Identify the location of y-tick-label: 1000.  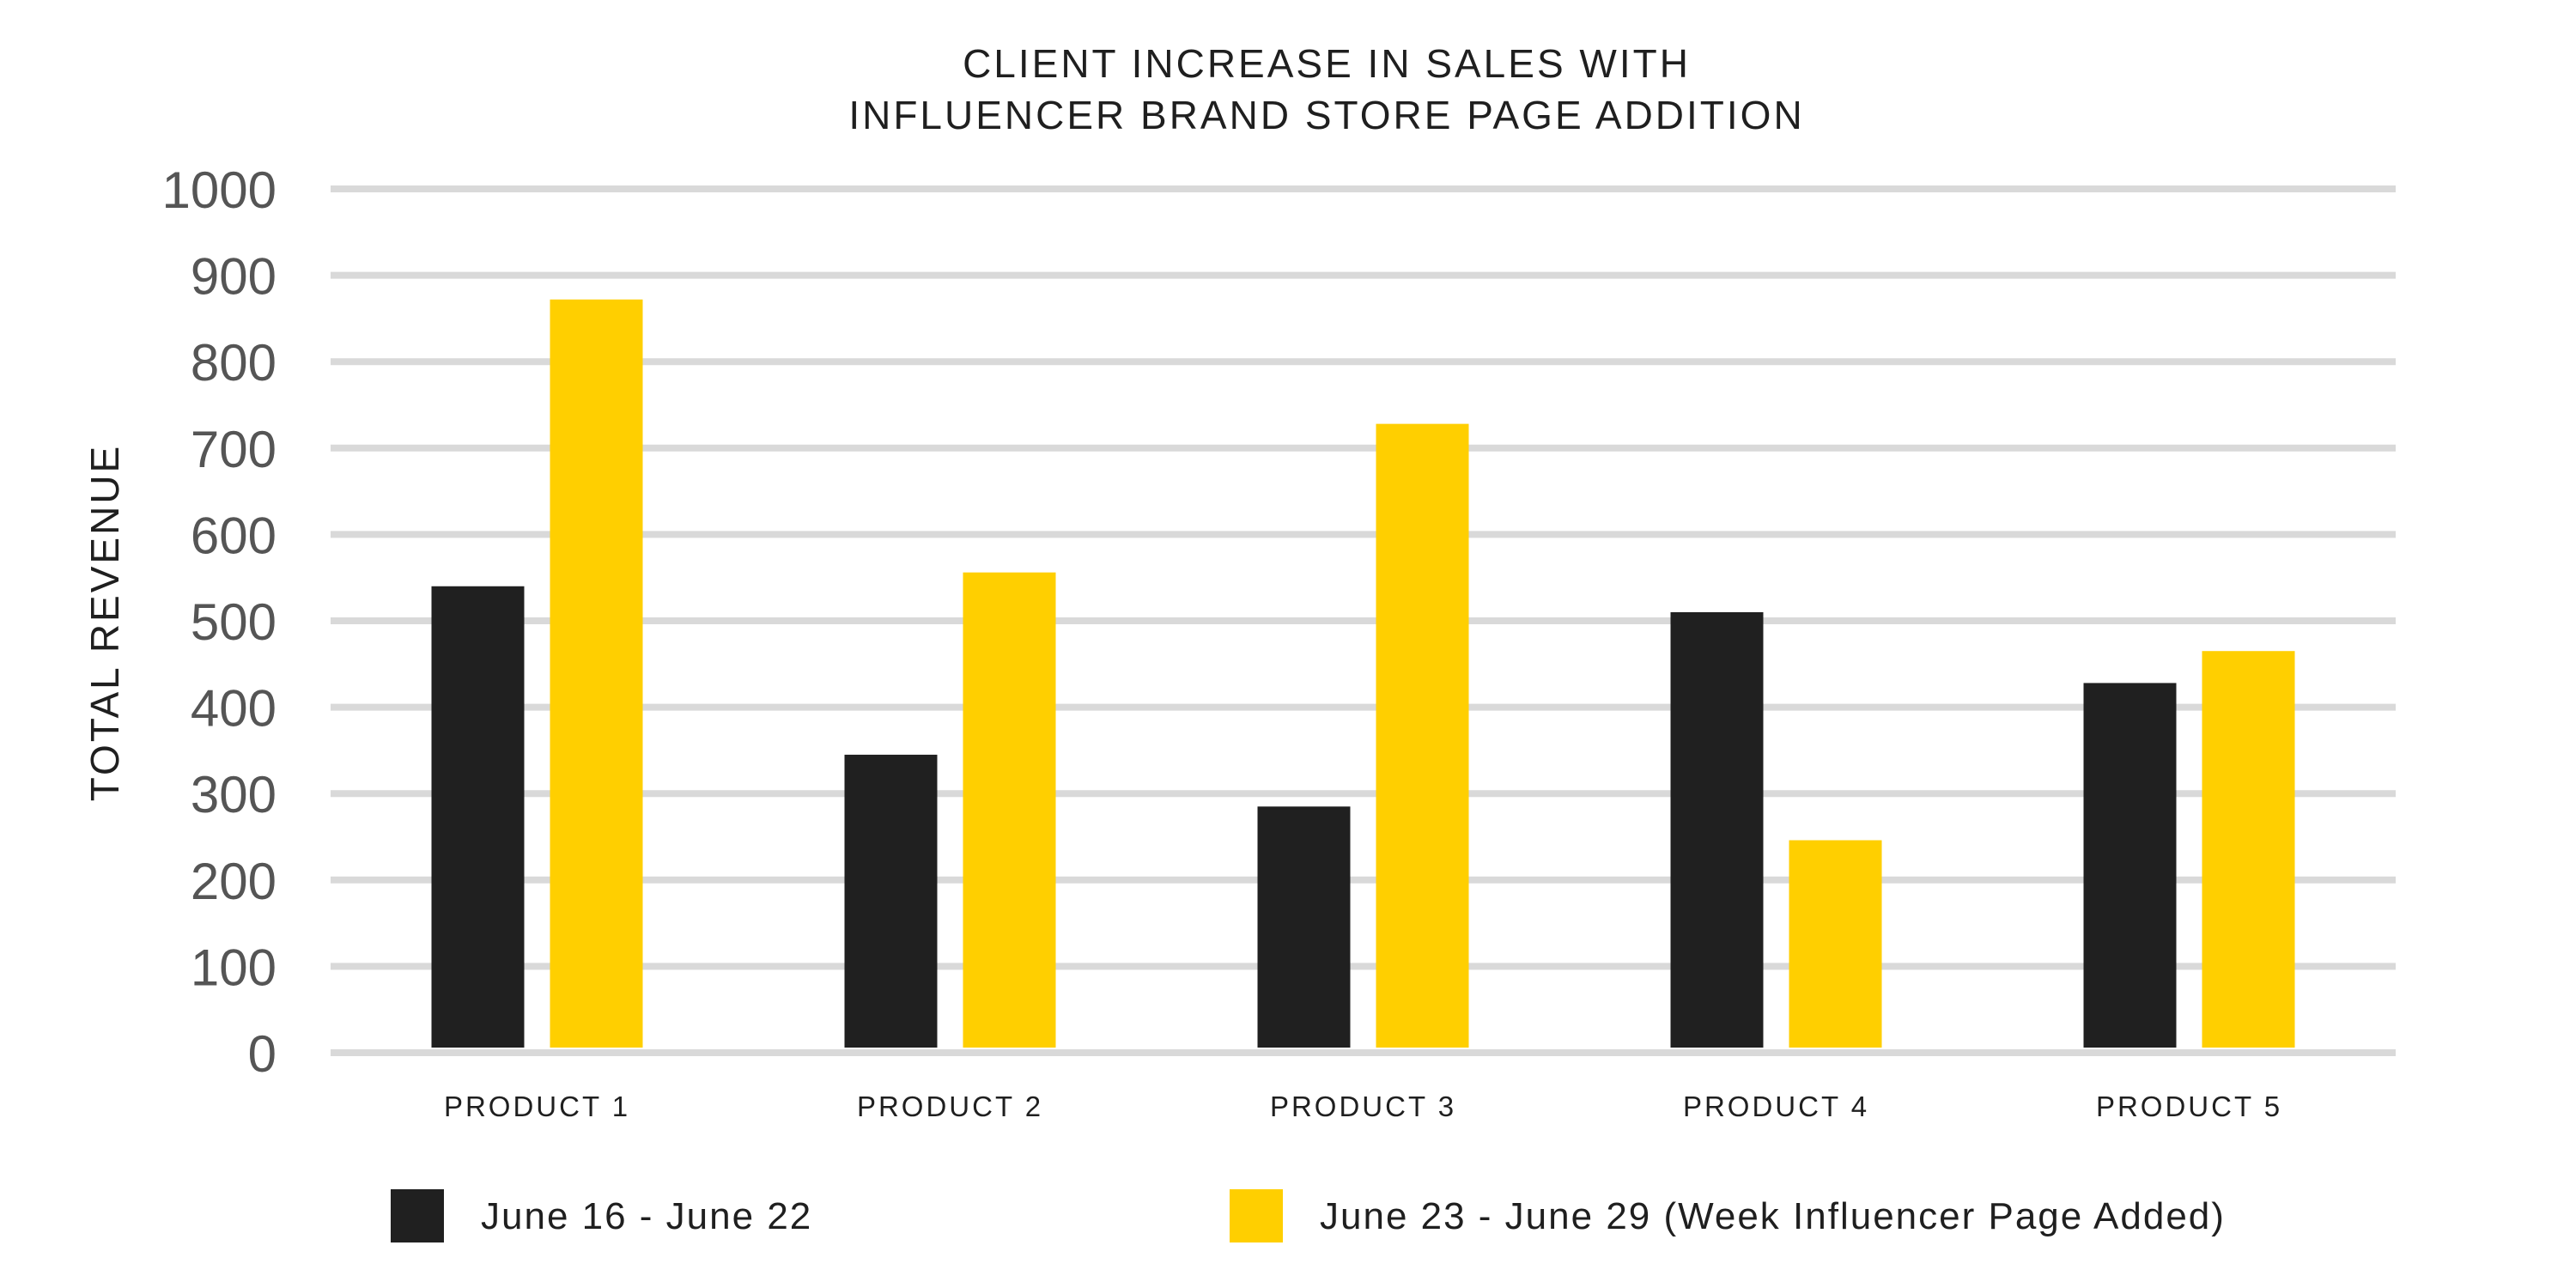
(219, 190).